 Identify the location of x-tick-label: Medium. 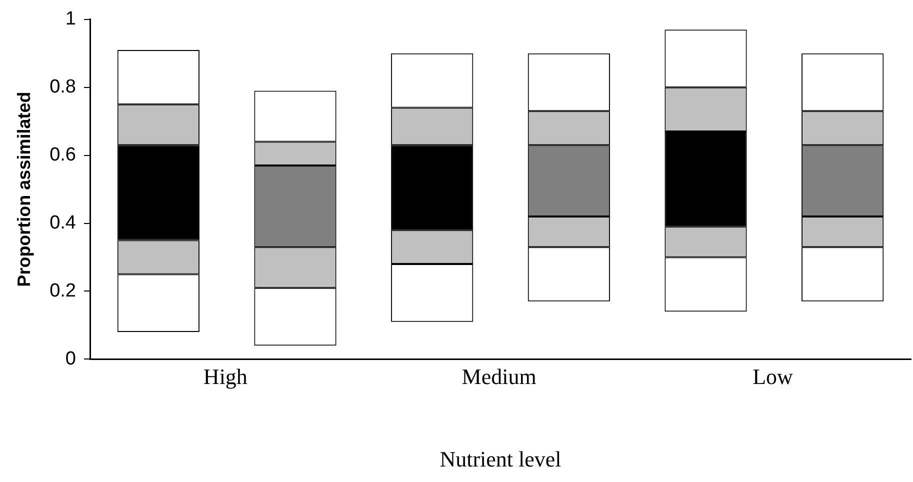
(499, 377).